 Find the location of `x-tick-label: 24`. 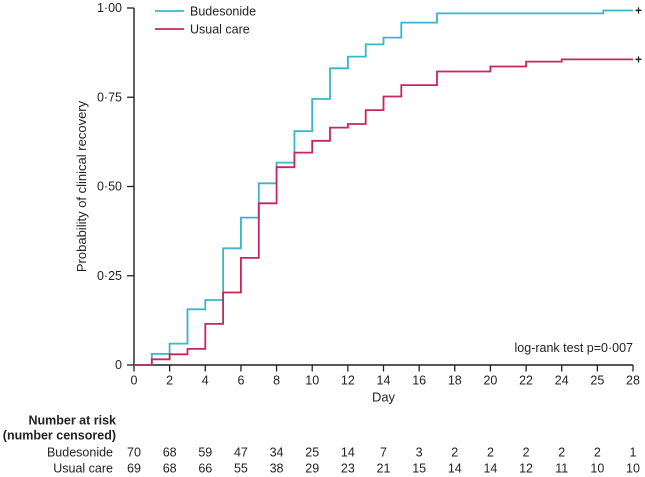

x-tick-label: 24 is located at coordinates (562, 381).